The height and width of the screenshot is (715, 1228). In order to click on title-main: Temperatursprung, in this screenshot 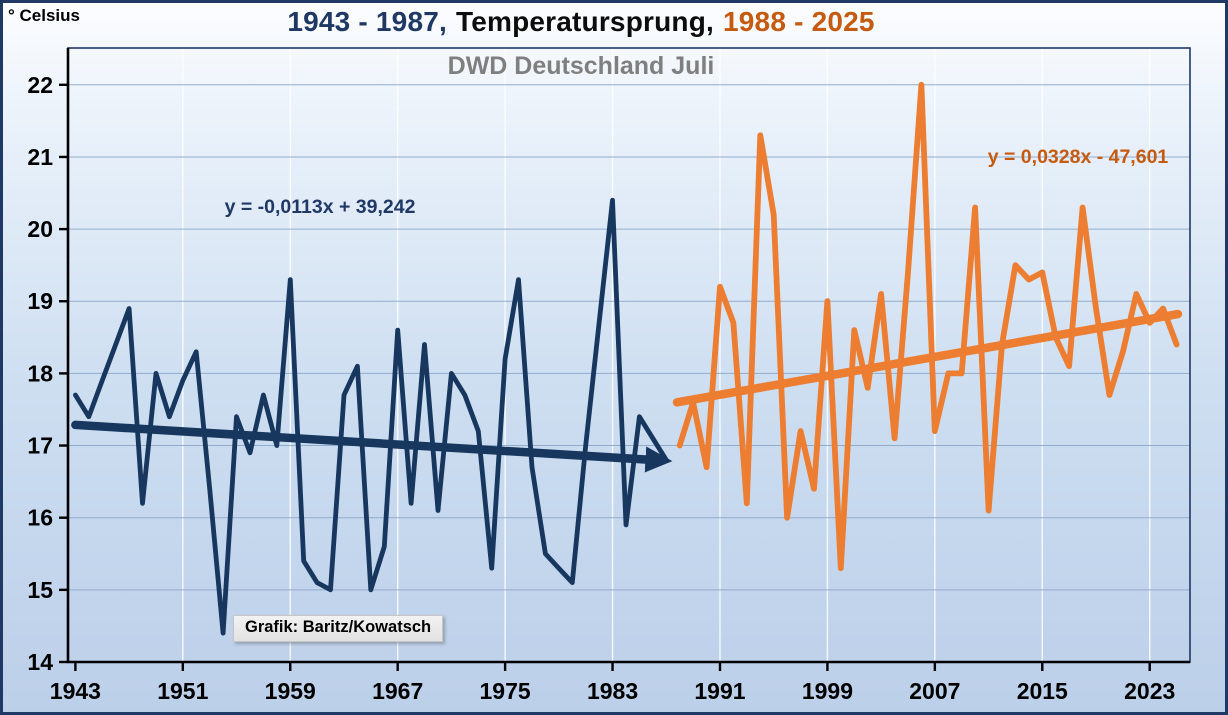, I will do `click(584, 21)`.